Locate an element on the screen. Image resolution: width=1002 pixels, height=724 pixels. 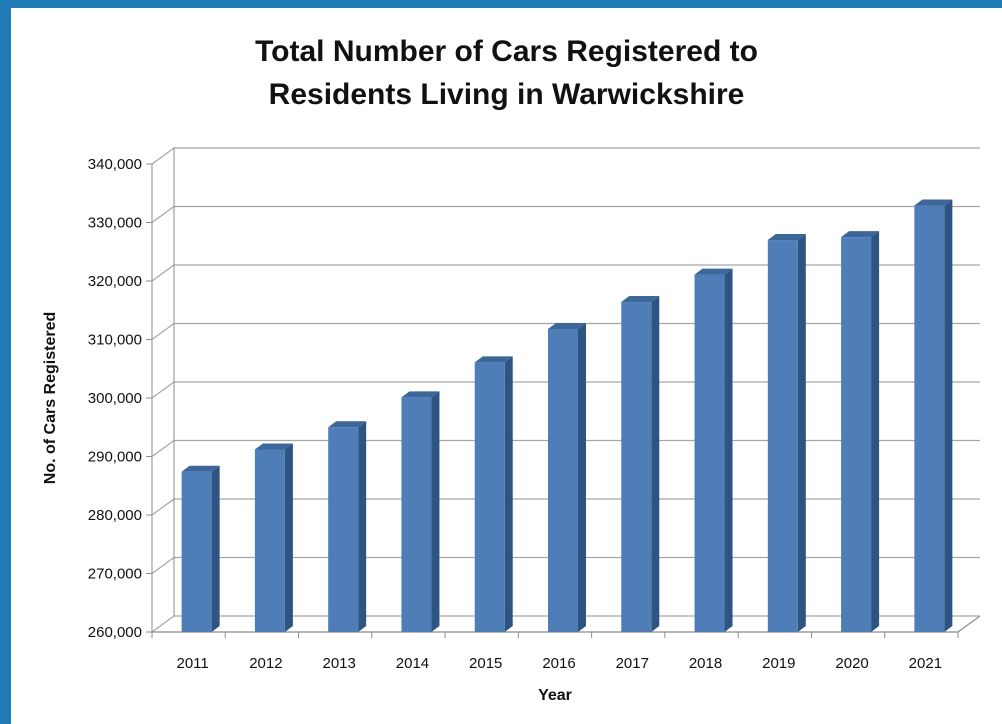
bar-2012 is located at coordinates (273, 537).